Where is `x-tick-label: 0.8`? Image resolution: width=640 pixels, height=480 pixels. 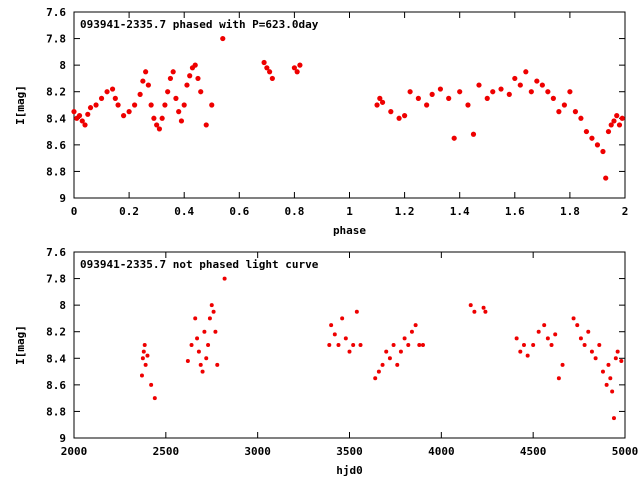
x-tick-label: 0.8 is located at coordinates (294, 211).